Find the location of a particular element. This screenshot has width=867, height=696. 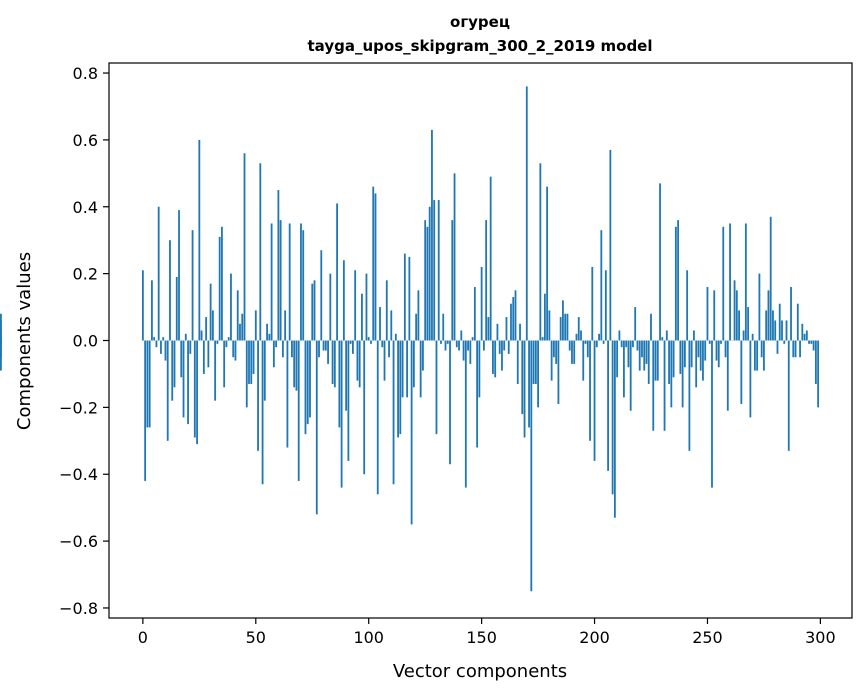

x-tick-label: 200 is located at coordinates (594, 637).